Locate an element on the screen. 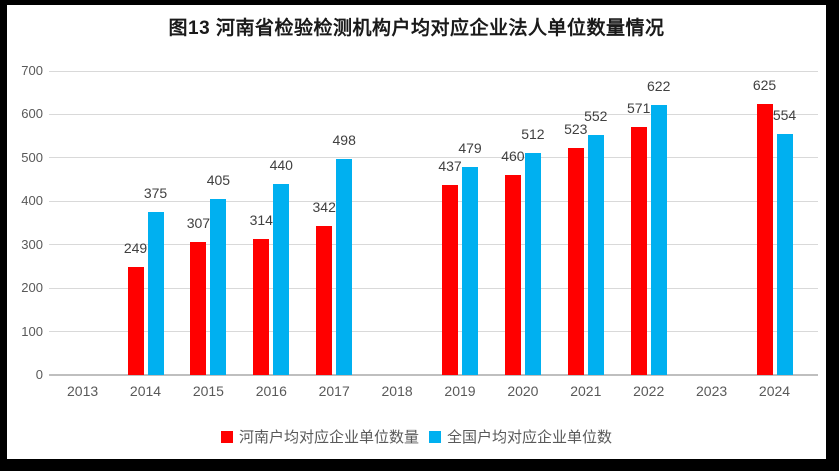  chart-title: 图13 河南省检验检测机构户均对应企业法人单位数量情况 is located at coordinates (416, 28).